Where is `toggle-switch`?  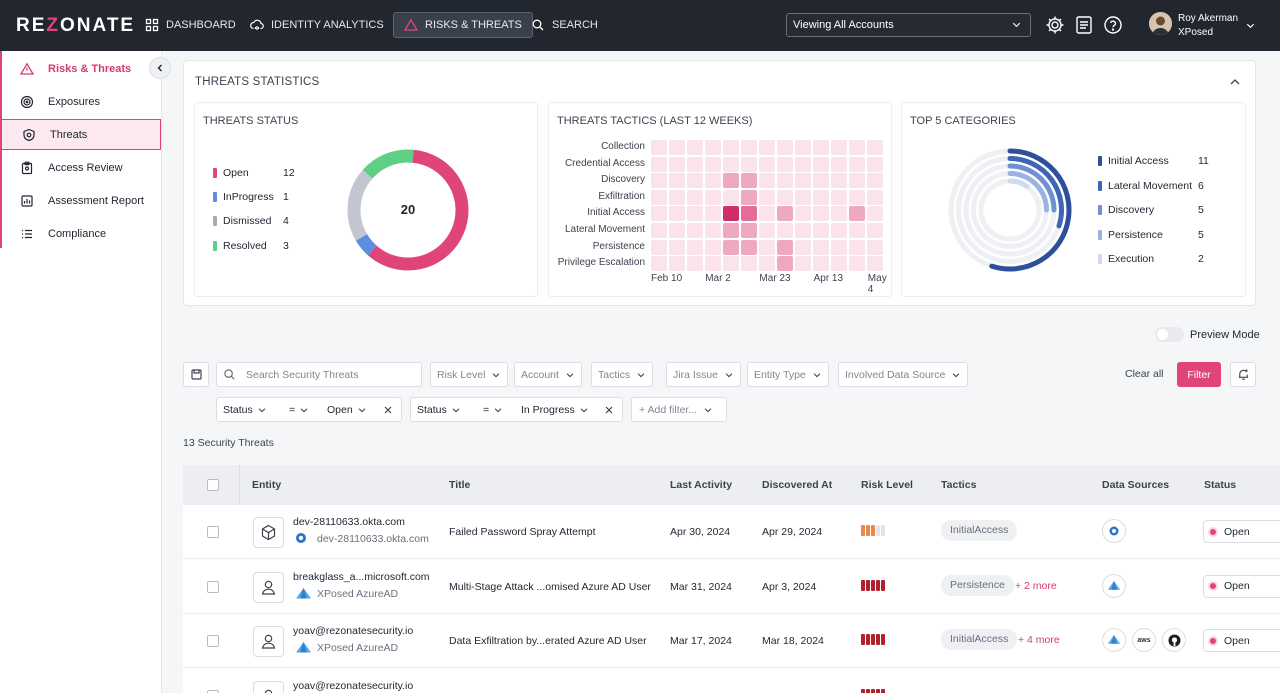 toggle-switch is located at coordinates (1169, 334).